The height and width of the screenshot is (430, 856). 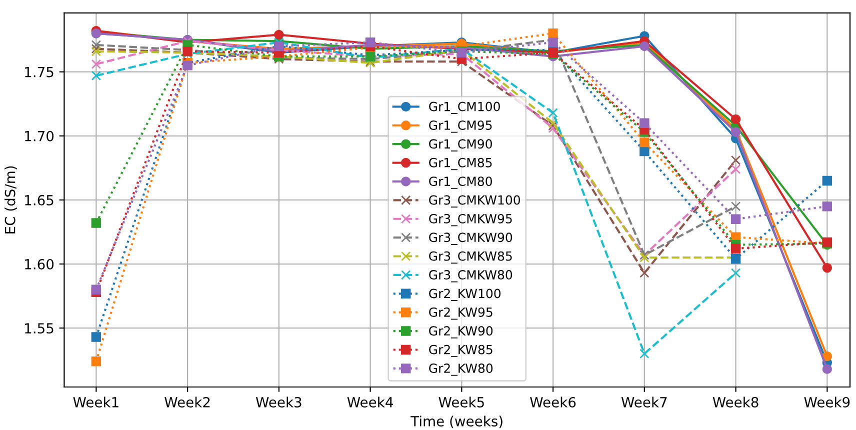 What do you see at coordinates (460, 313) in the screenshot?
I see `legend-label: Gr2_KW95` at bounding box center [460, 313].